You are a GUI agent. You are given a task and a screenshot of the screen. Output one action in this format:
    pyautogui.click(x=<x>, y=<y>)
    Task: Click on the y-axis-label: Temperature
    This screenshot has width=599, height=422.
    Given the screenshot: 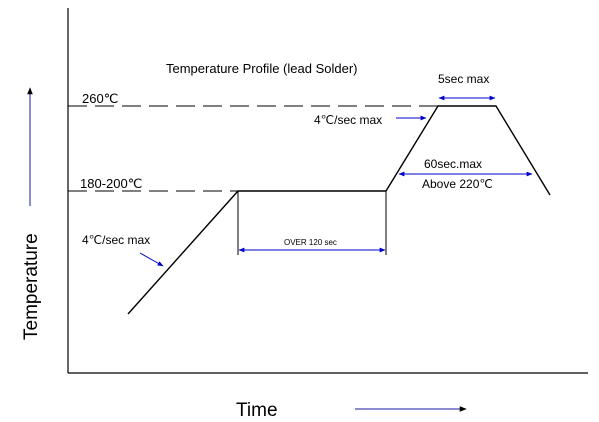 What is the action you would take?
    pyautogui.click(x=31, y=286)
    